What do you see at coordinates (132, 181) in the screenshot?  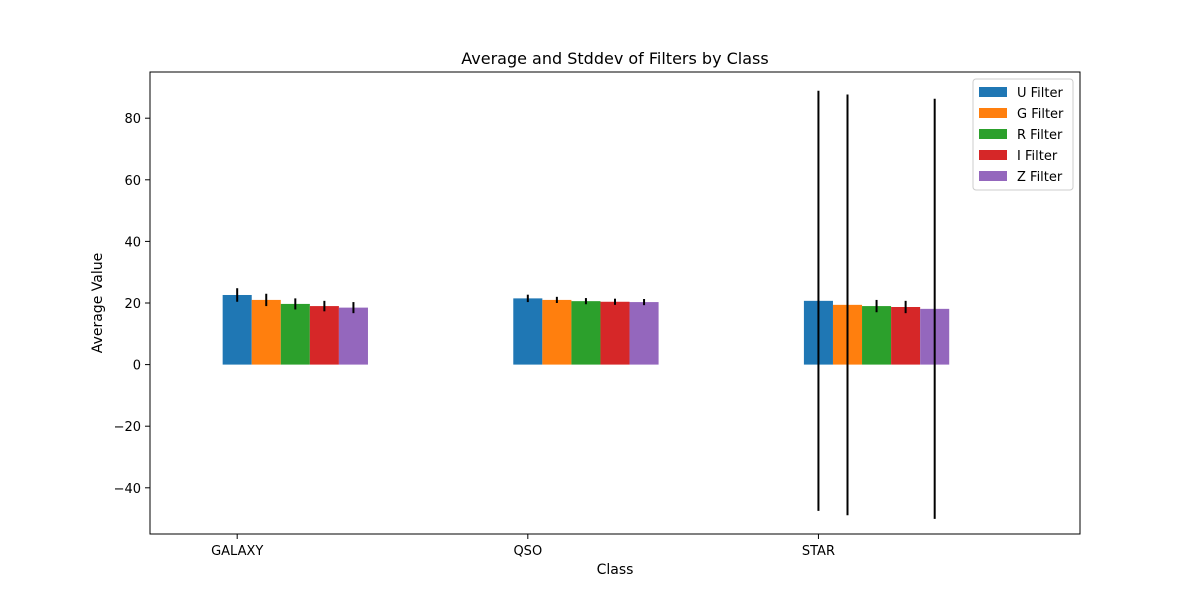 I see `y-tick-label: 60` at bounding box center [132, 181].